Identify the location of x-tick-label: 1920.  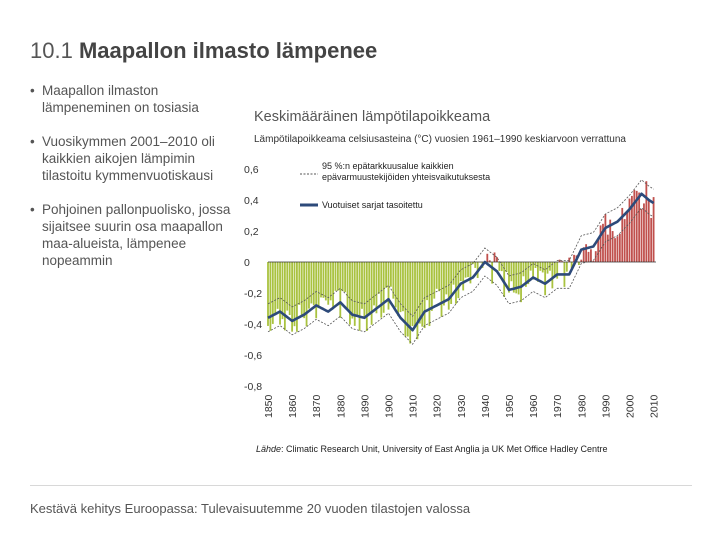
(438, 406).